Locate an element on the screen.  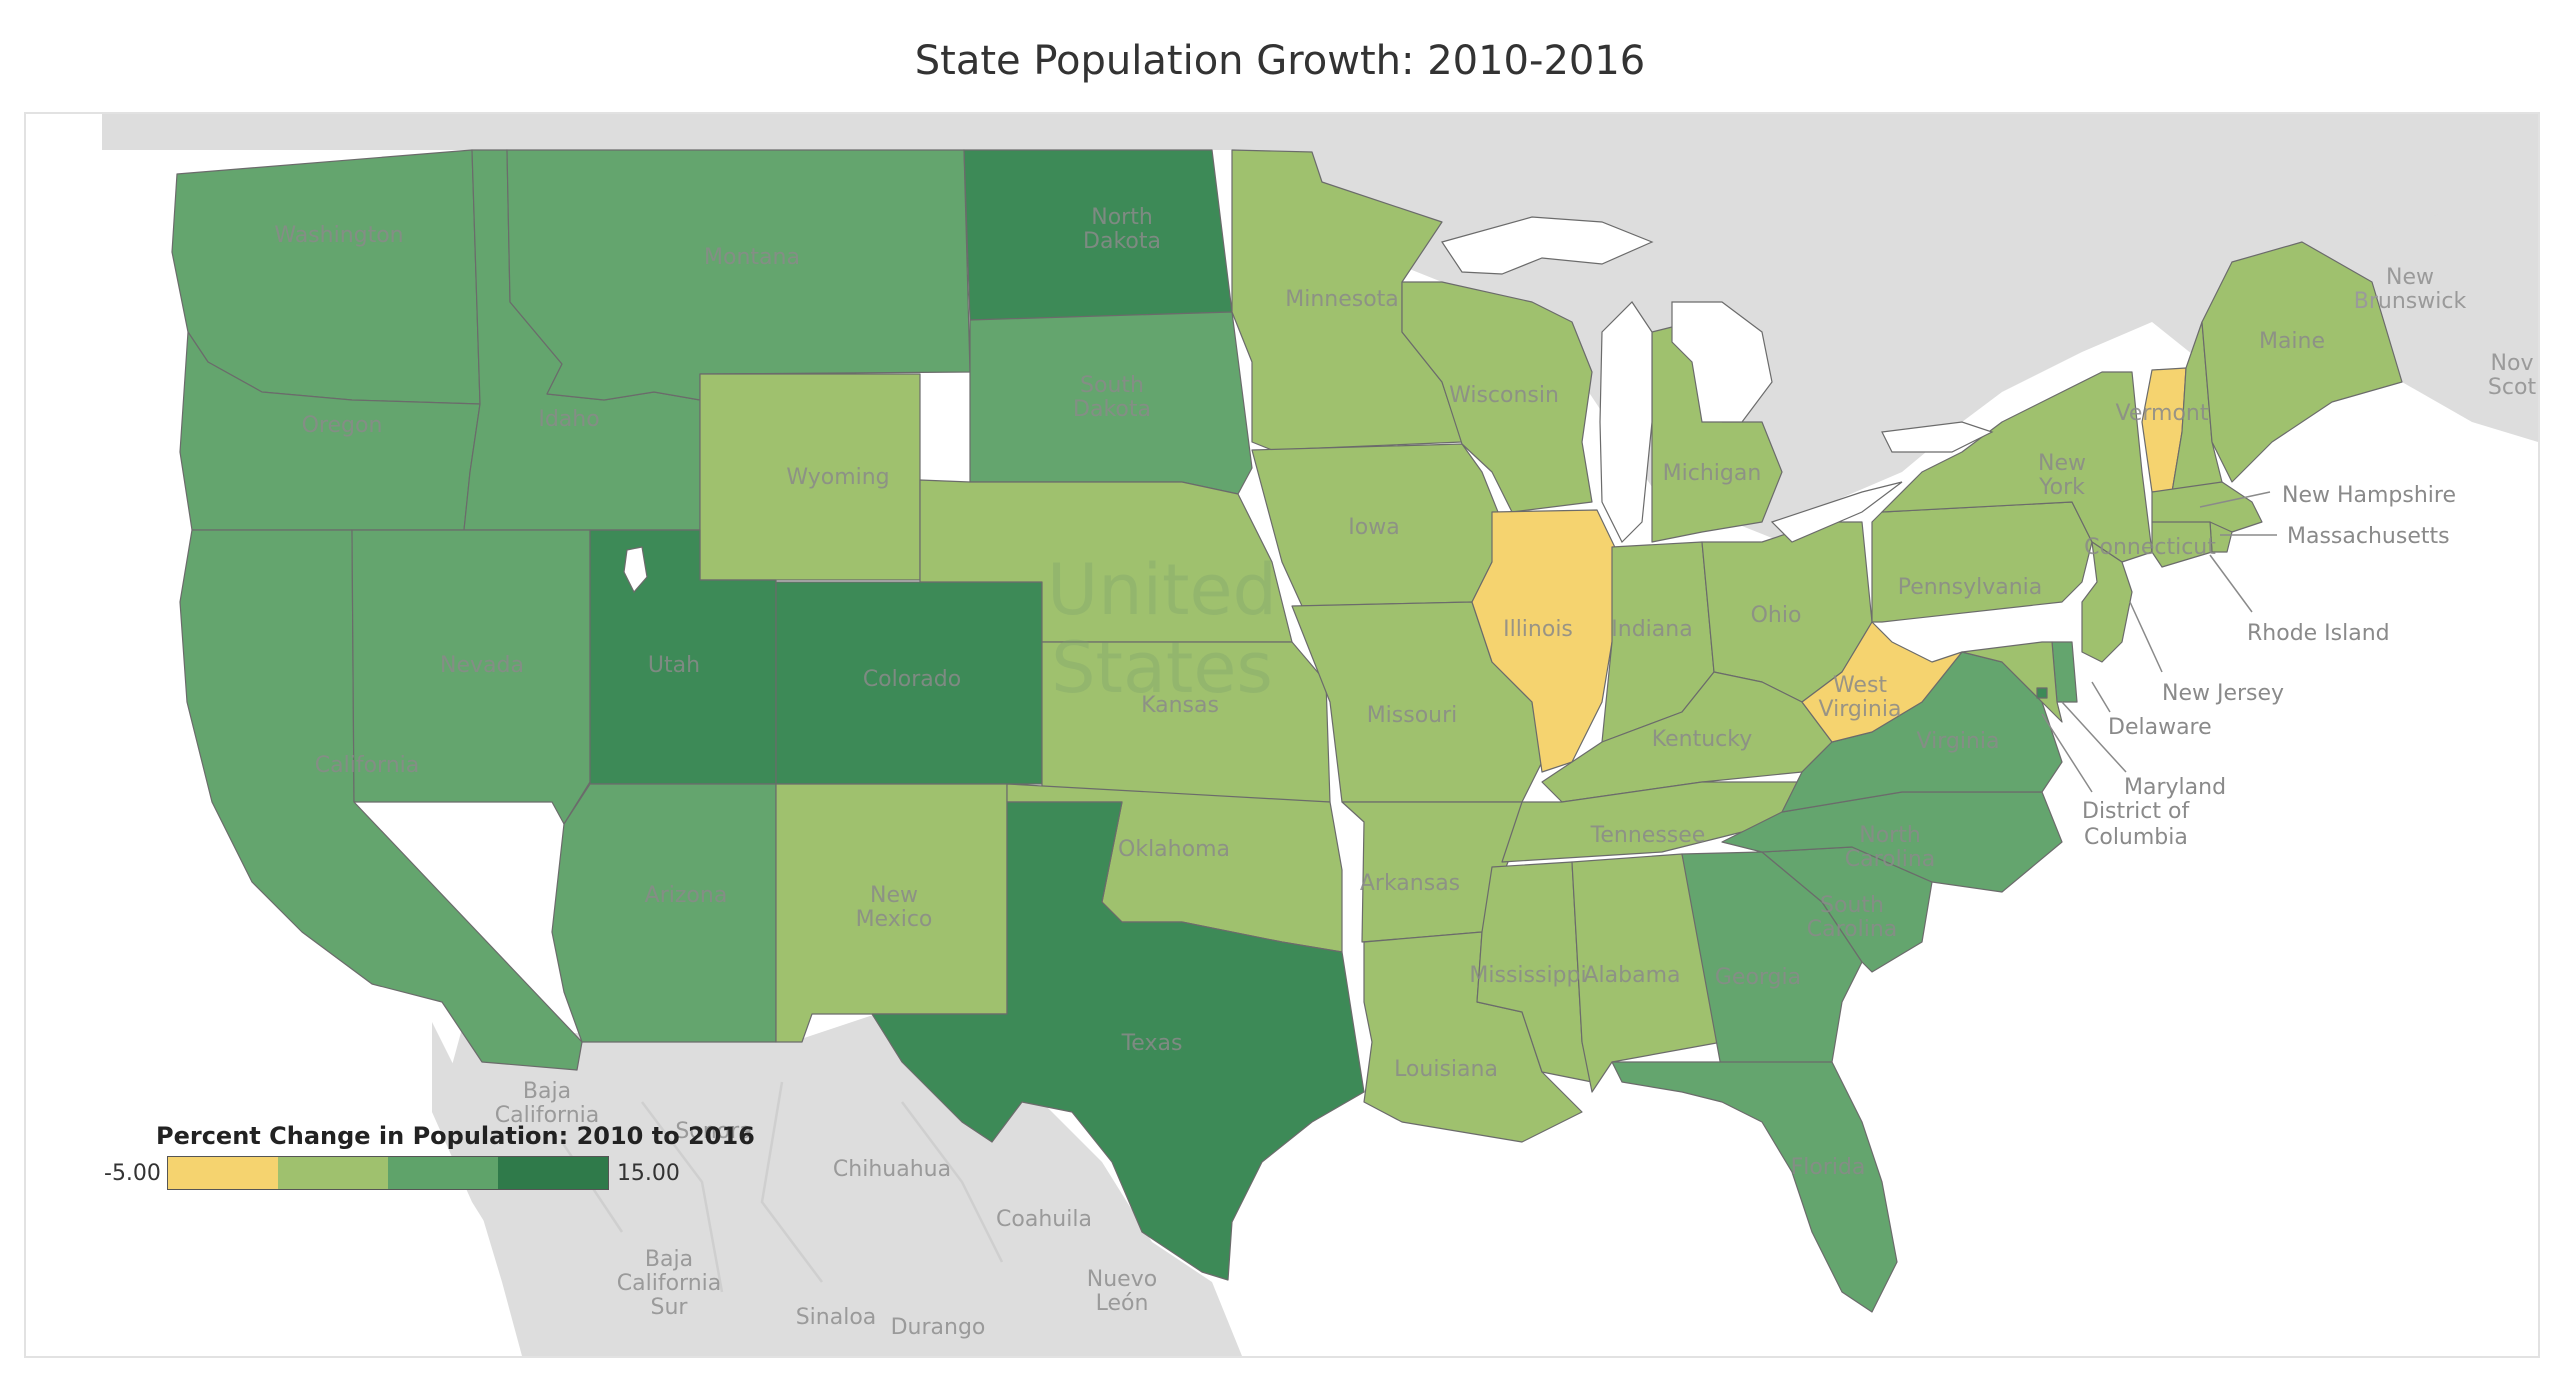
callout-delaware: Delaware is located at coordinates (2160, 727).